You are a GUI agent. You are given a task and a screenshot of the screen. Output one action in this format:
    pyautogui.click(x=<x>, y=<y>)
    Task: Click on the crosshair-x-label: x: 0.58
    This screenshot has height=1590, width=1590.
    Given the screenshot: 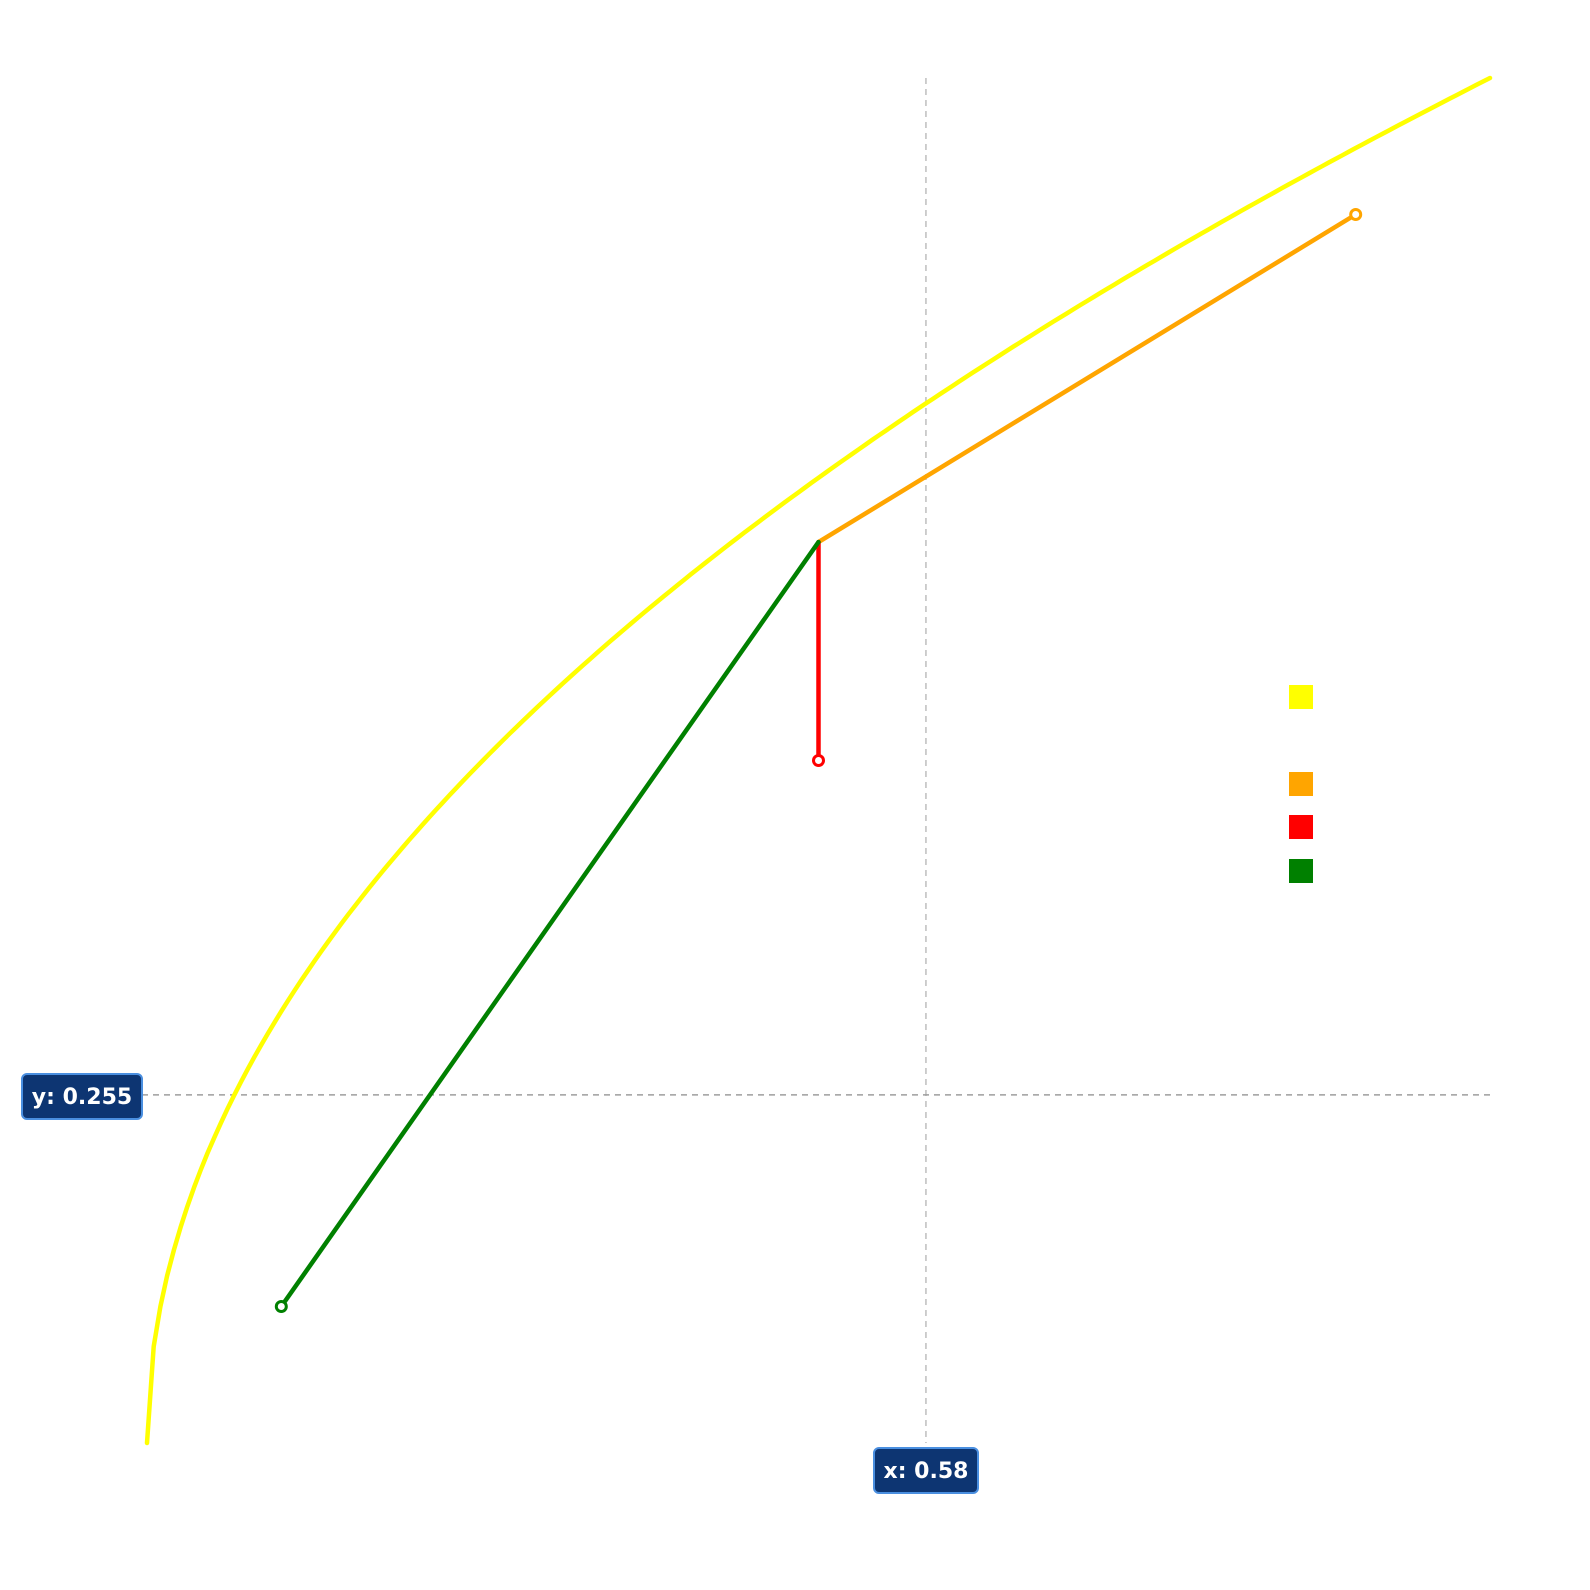 What is the action you would take?
    pyautogui.click(x=926, y=1471)
    